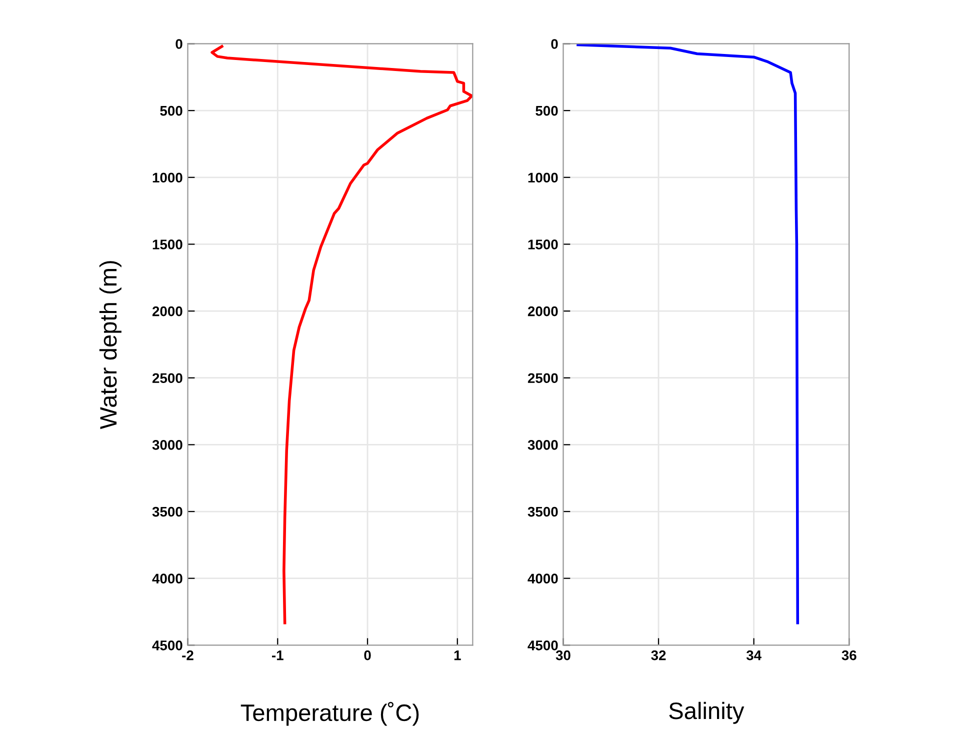 Image resolution: width=953 pixels, height=729 pixels. I want to click on x-tick-label: 1, so click(457, 655).